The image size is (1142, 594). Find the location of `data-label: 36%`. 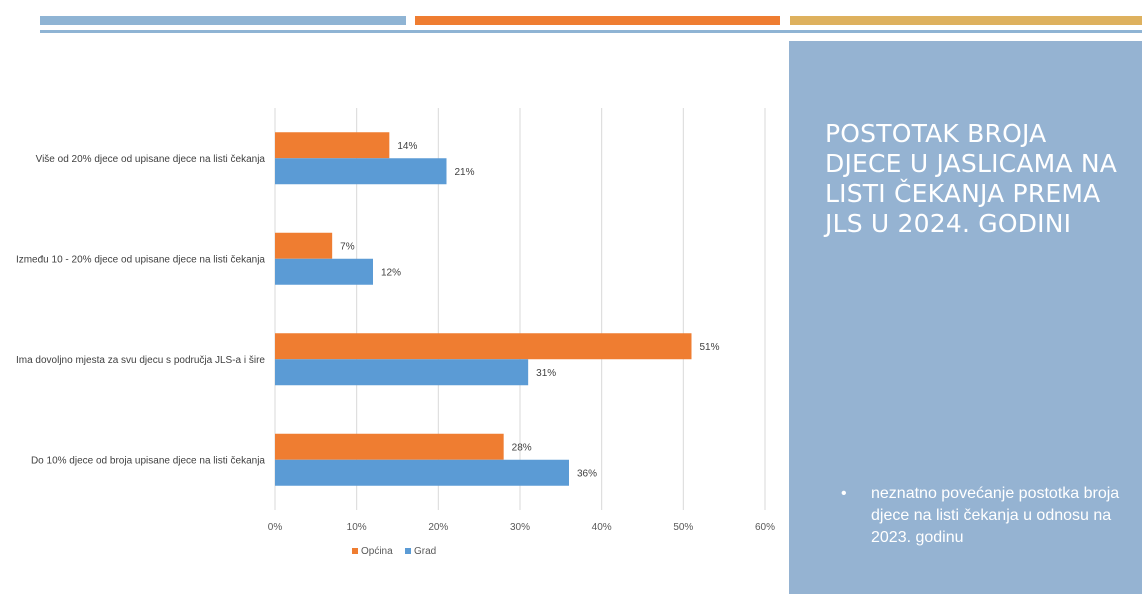

data-label: 36% is located at coordinates (587, 473).